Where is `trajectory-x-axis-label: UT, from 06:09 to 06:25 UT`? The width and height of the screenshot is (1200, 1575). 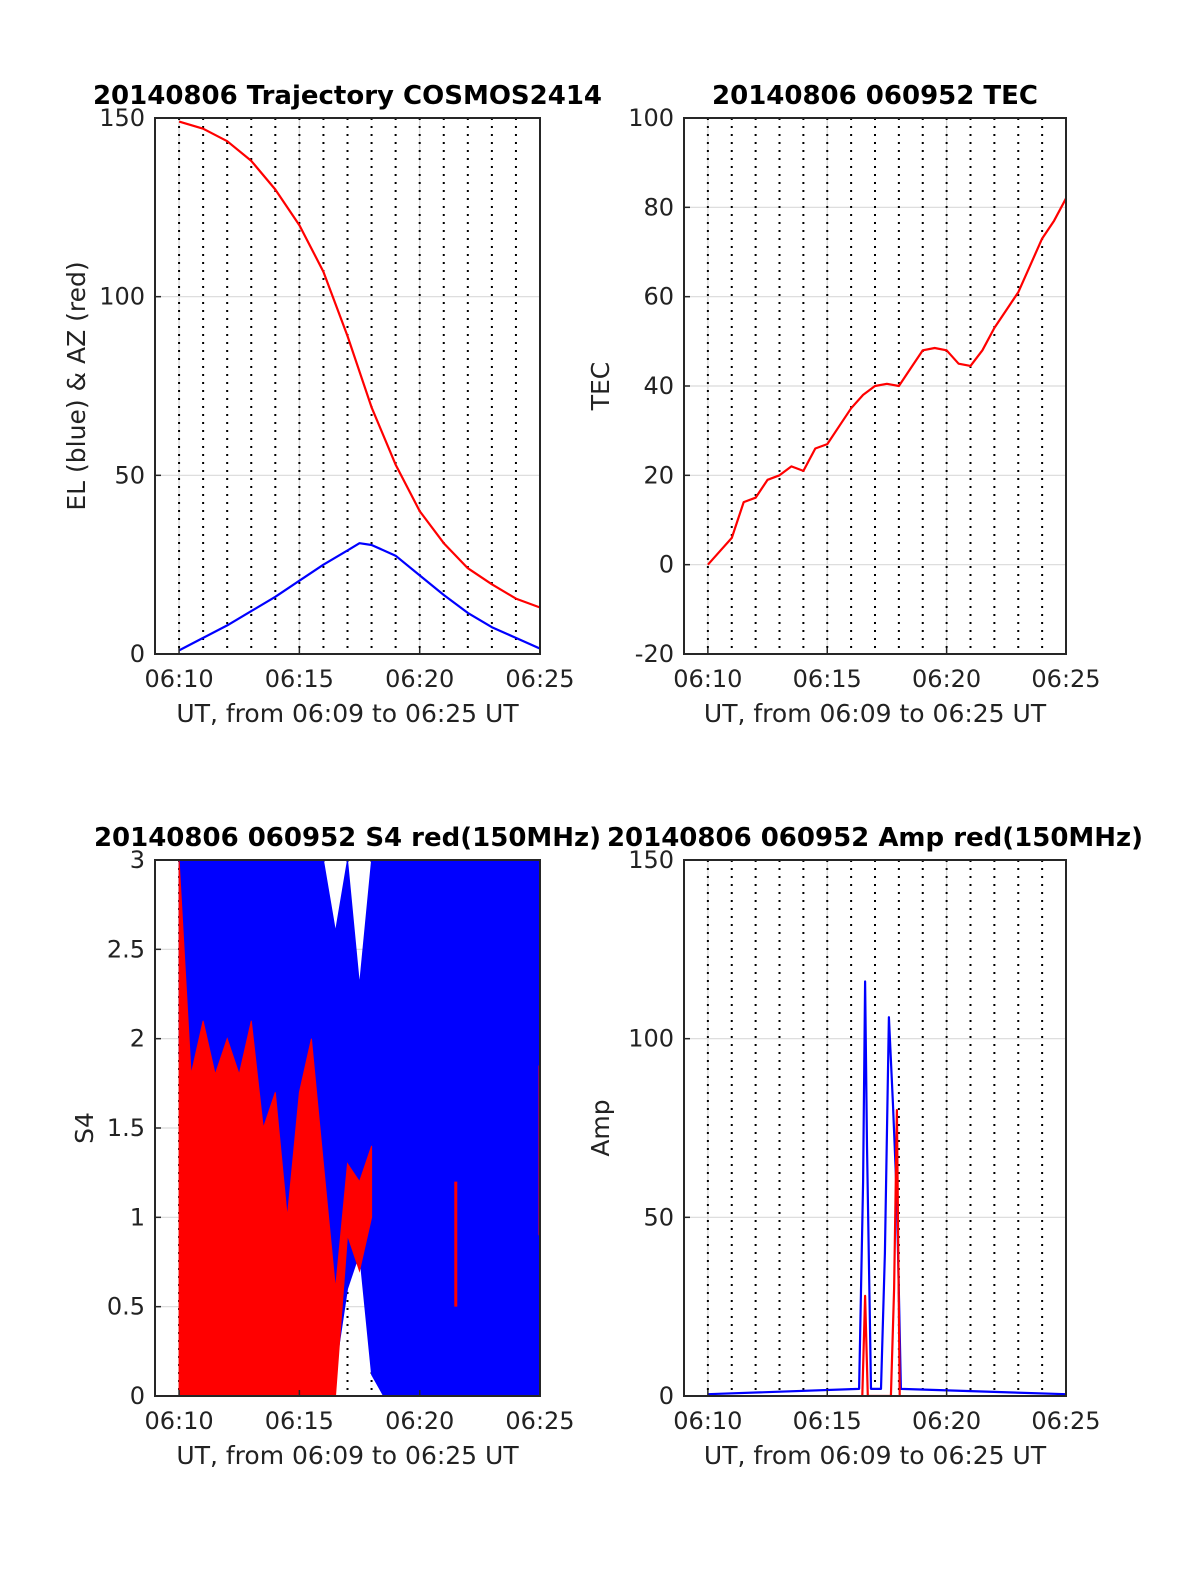
trajectory-x-axis-label: UT, from 06:09 to 06:25 UT is located at coordinates (347, 713).